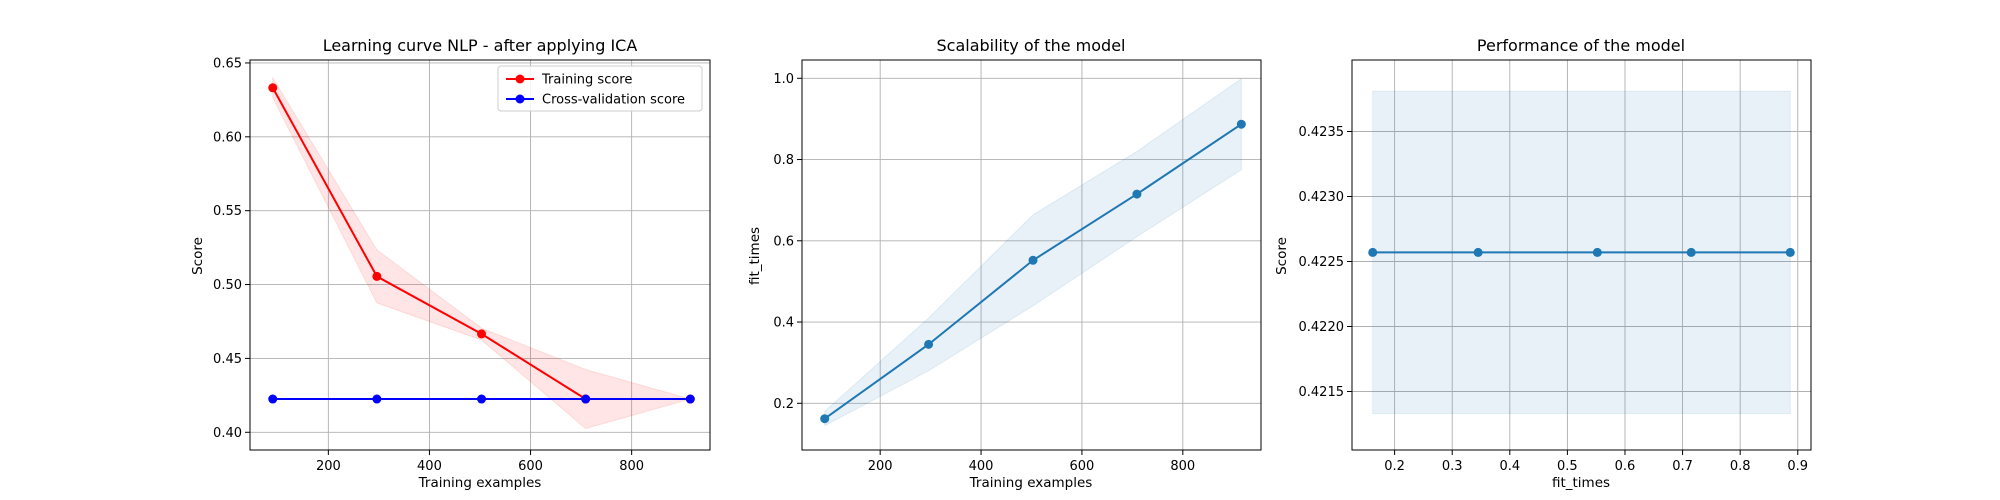 The height and width of the screenshot is (500, 2000). Describe the element at coordinates (586, 80) in the screenshot. I see `legend-label-training: Training score` at that location.